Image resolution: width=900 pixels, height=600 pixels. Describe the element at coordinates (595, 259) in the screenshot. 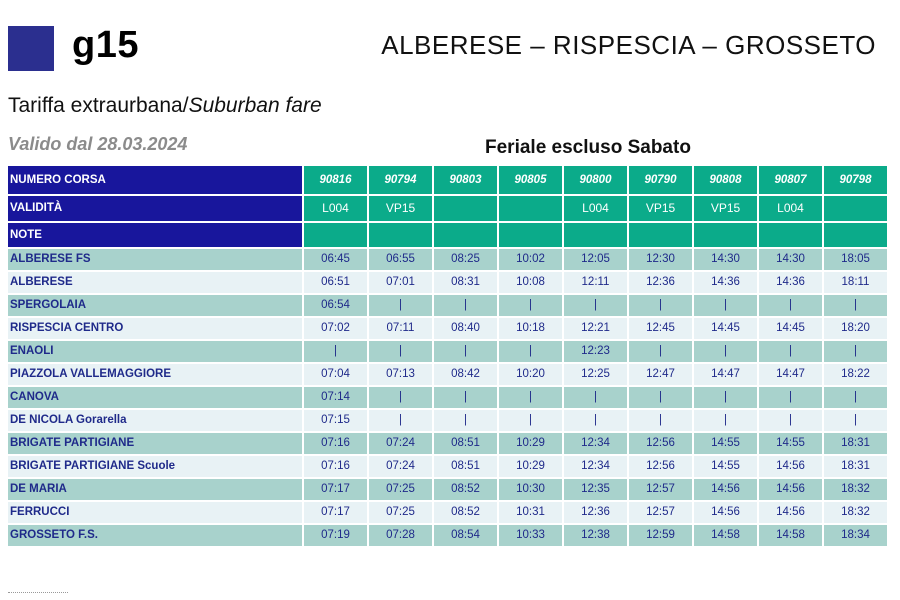

I see `departure-time: 12:05` at that location.